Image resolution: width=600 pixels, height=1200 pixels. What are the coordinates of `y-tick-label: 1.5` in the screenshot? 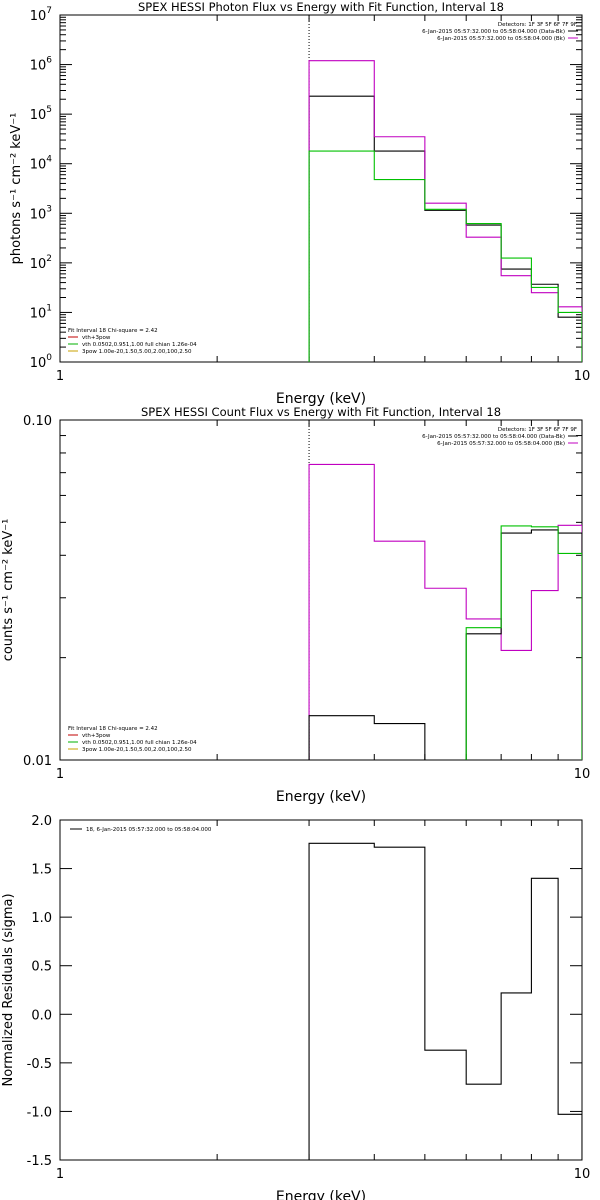 It's located at (41, 870).